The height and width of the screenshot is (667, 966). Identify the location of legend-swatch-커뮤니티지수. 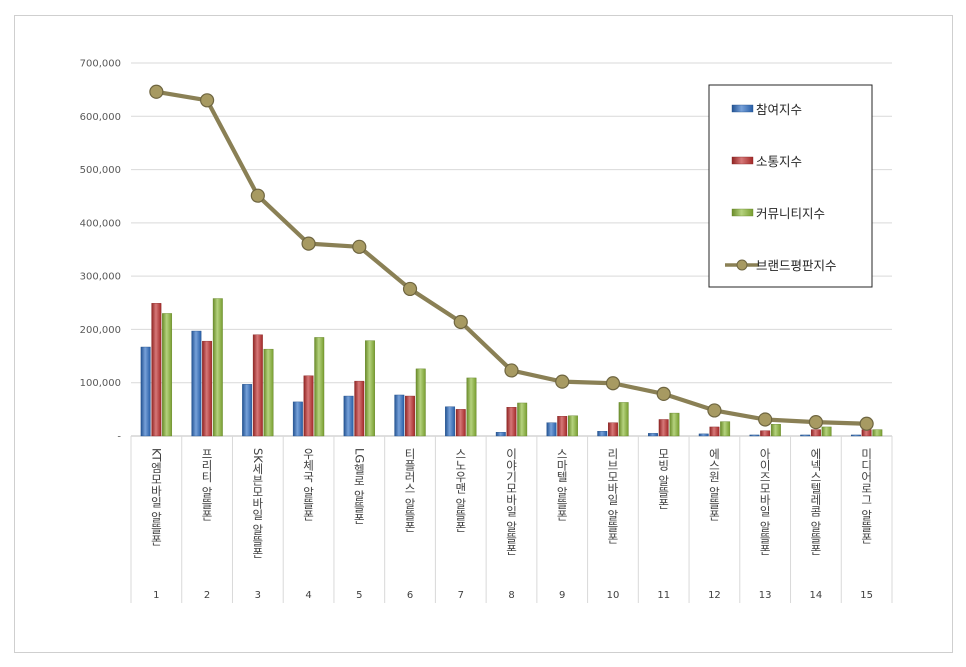
(742, 212).